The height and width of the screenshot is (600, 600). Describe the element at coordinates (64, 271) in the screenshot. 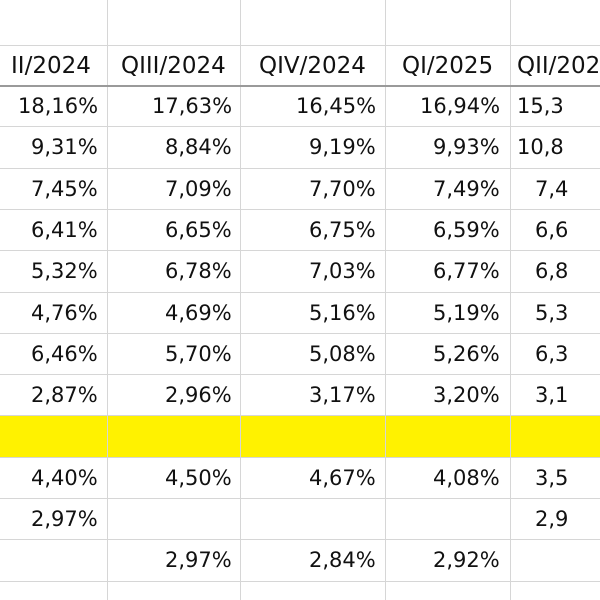

I see `cell-value: 5,32%` at that location.